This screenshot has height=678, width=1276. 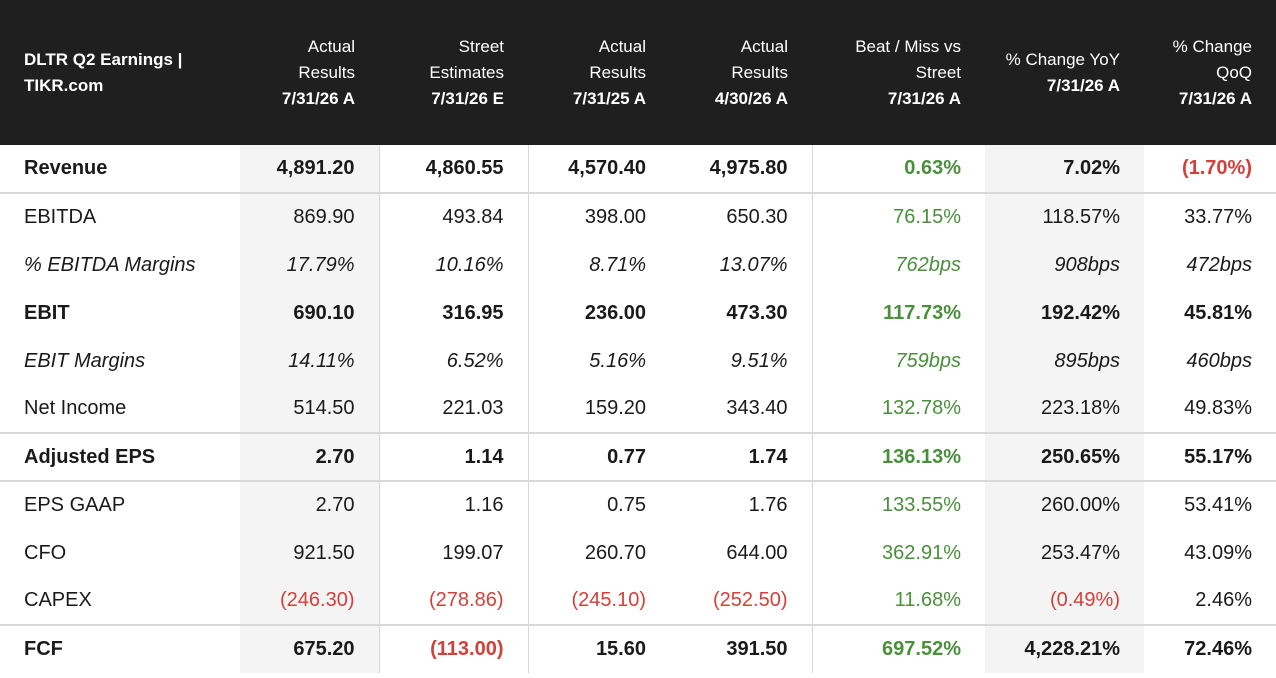 What do you see at coordinates (453, 553) in the screenshot?
I see `cell-value: 199.07` at bounding box center [453, 553].